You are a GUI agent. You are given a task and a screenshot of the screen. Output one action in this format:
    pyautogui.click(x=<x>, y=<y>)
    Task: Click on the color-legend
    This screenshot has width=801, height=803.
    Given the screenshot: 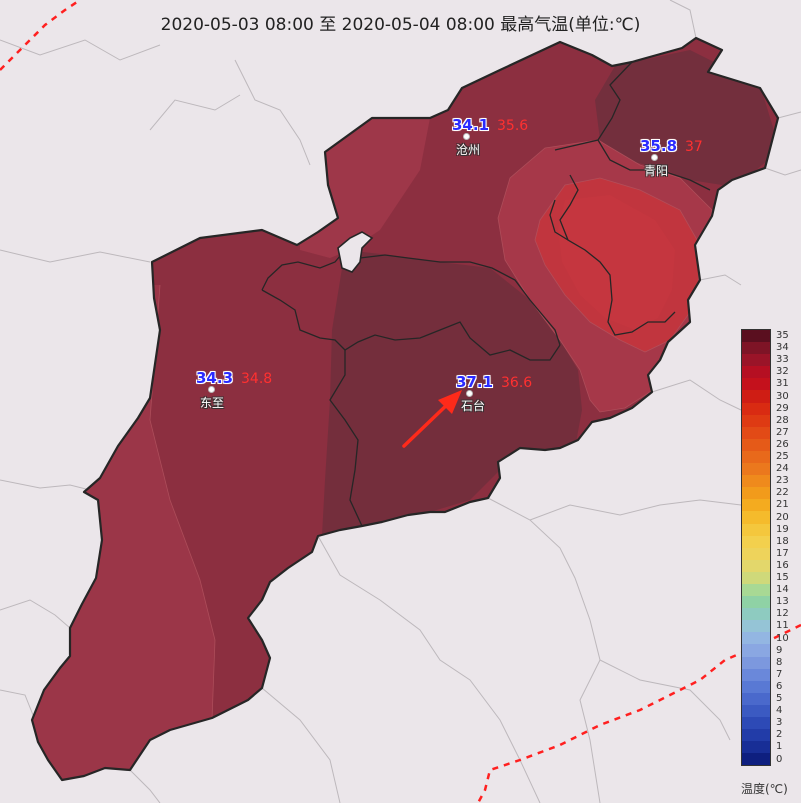 What is the action you would take?
    pyautogui.click(x=756, y=548)
    